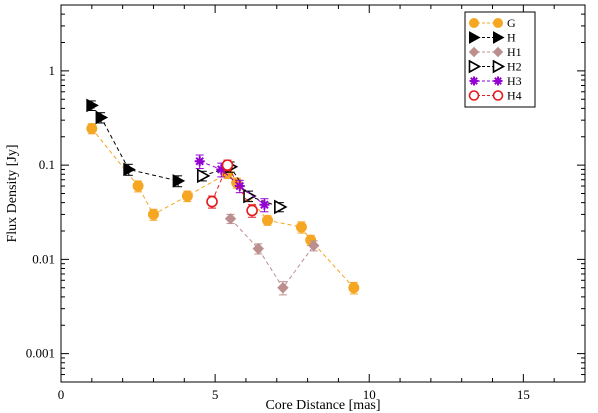 The width and height of the screenshot is (598, 413). I want to click on legend-label: H3, so click(514, 81).